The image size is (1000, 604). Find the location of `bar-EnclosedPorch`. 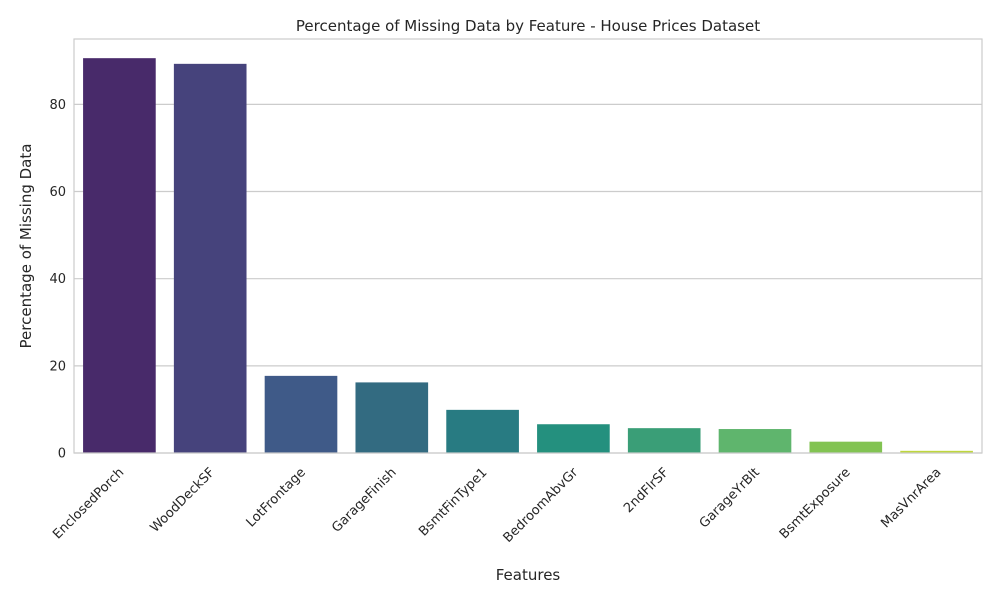

bar-EnclosedPorch is located at coordinates (119, 255).